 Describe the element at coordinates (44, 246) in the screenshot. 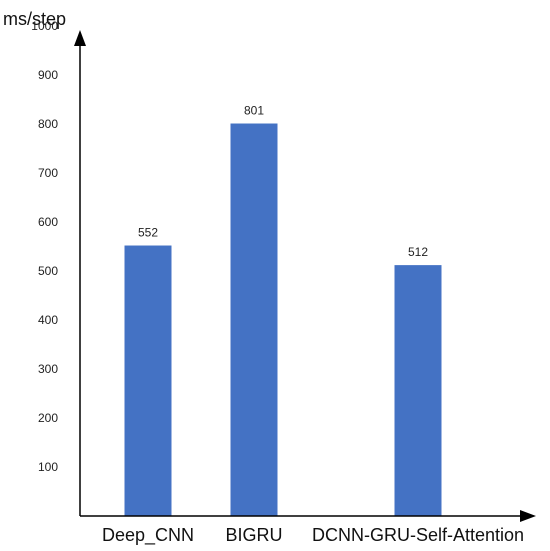

I see `y-tick-labels: 100 200 300 400 500 600 700 800 900 1000` at that location.